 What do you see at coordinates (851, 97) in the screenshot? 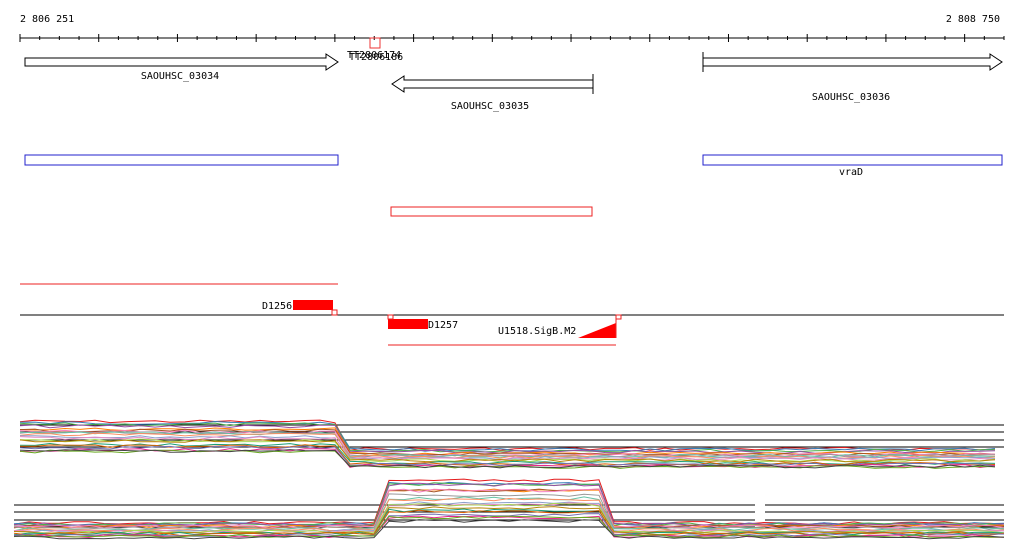
I see `gene-label: SAOUHSC_03036` at bounding box center [851, 97].